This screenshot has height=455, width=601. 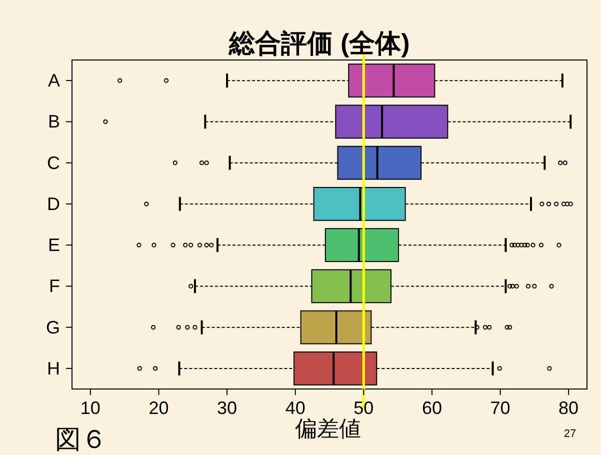 I want to click on y-tick-label: D, so click(x=53, y=204).